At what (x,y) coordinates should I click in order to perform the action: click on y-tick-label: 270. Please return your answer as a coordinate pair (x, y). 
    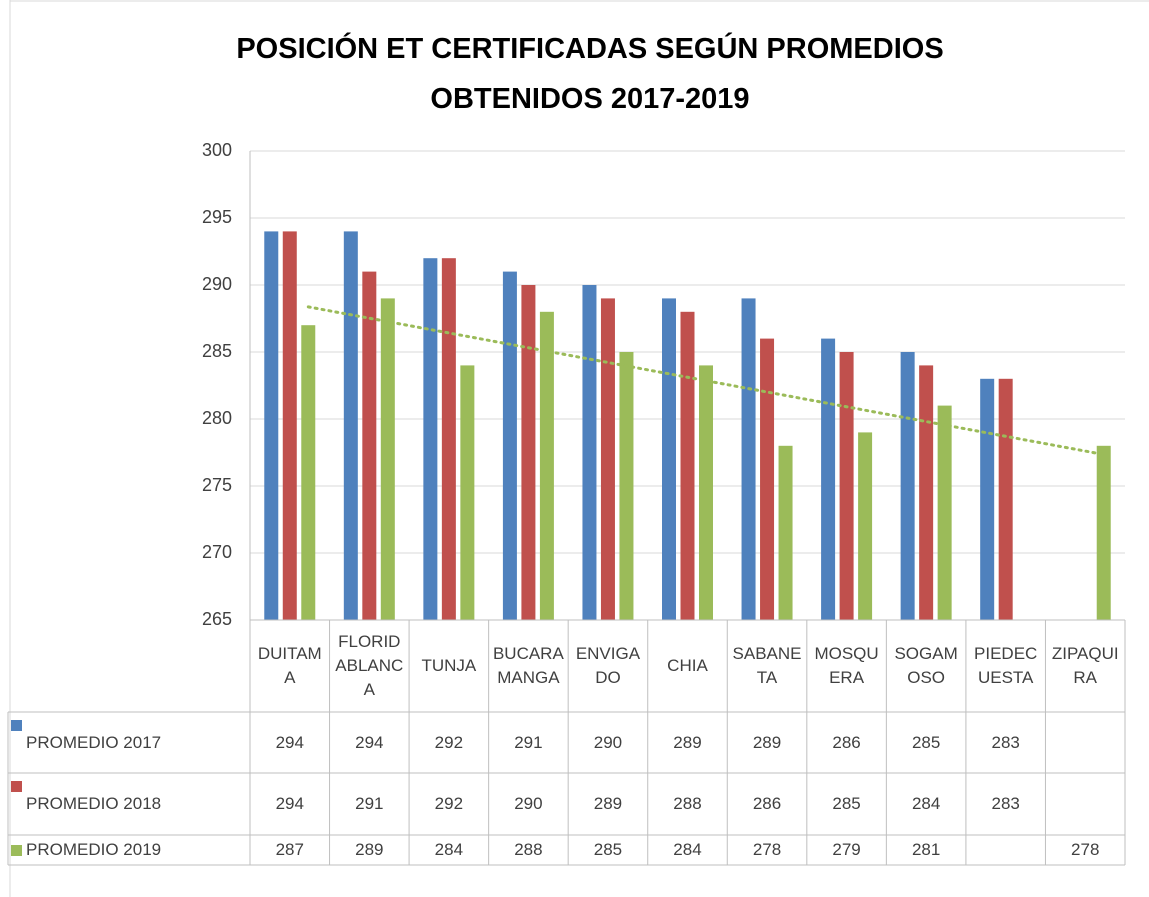
    Looking at the image, I should click on (217, 552).